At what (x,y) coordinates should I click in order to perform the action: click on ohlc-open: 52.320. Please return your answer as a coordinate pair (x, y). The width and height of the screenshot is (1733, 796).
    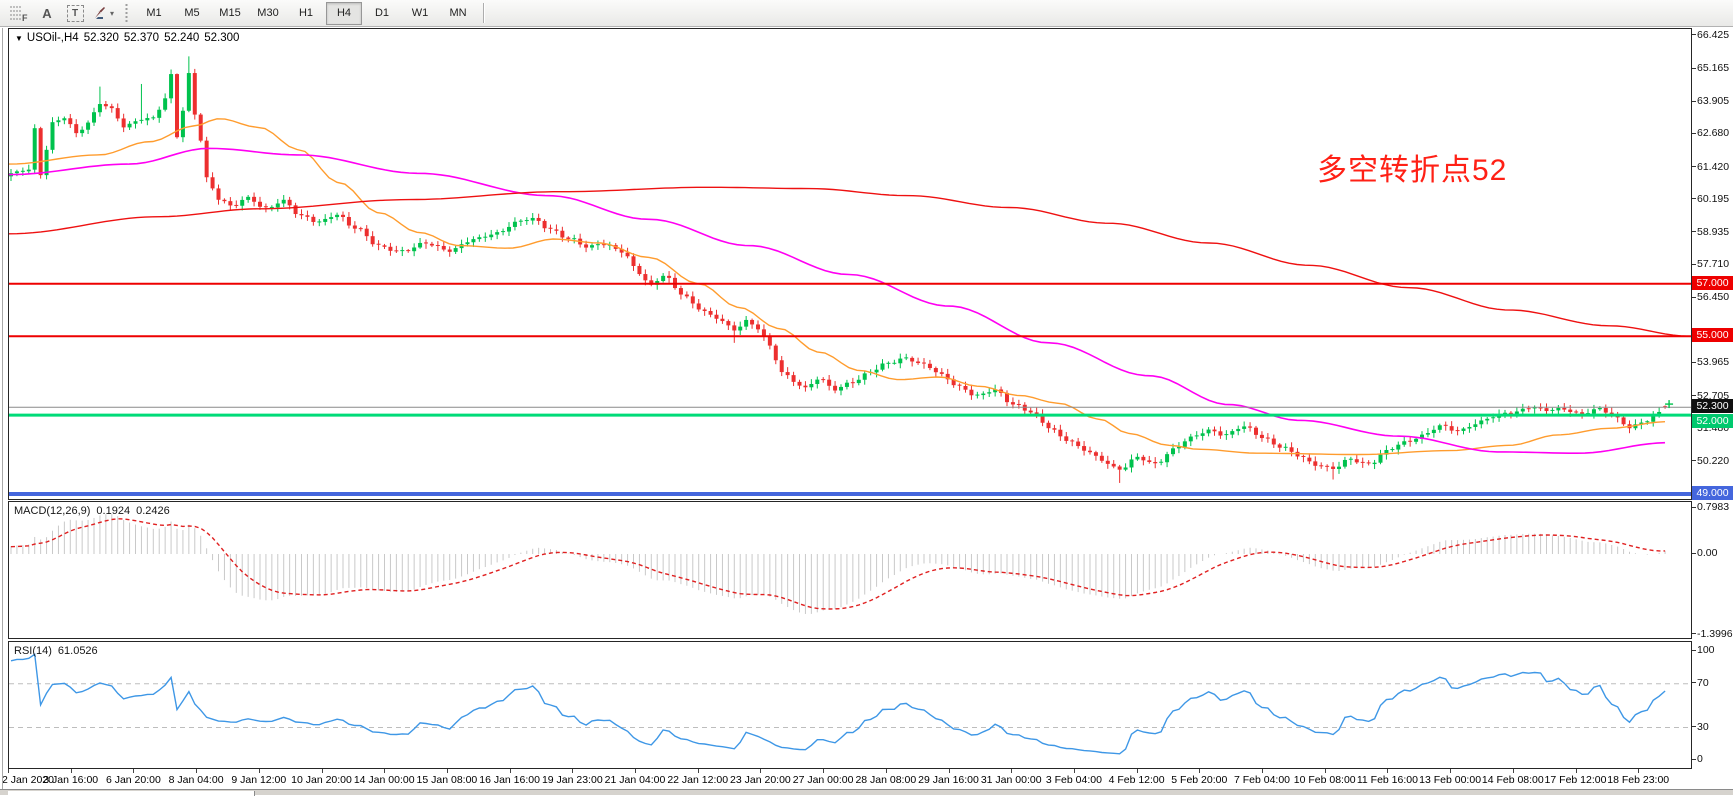
    Looking at the image, I should click on (101, 38).